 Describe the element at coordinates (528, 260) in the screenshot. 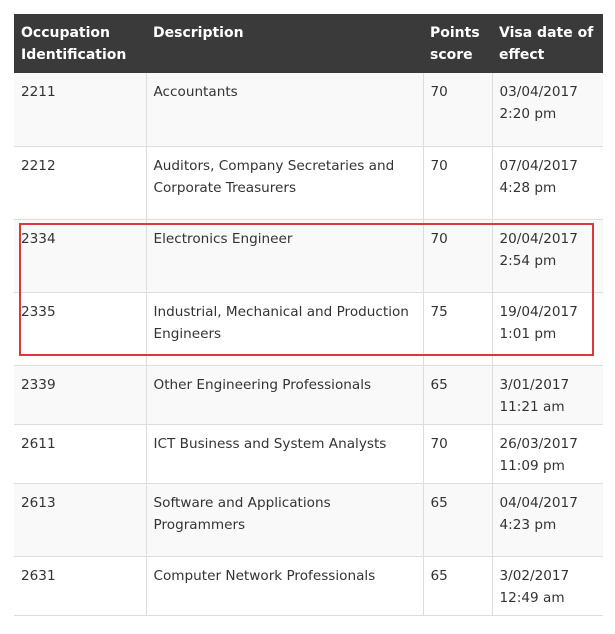

I see `visa-time: 2:54 pm` at that location.